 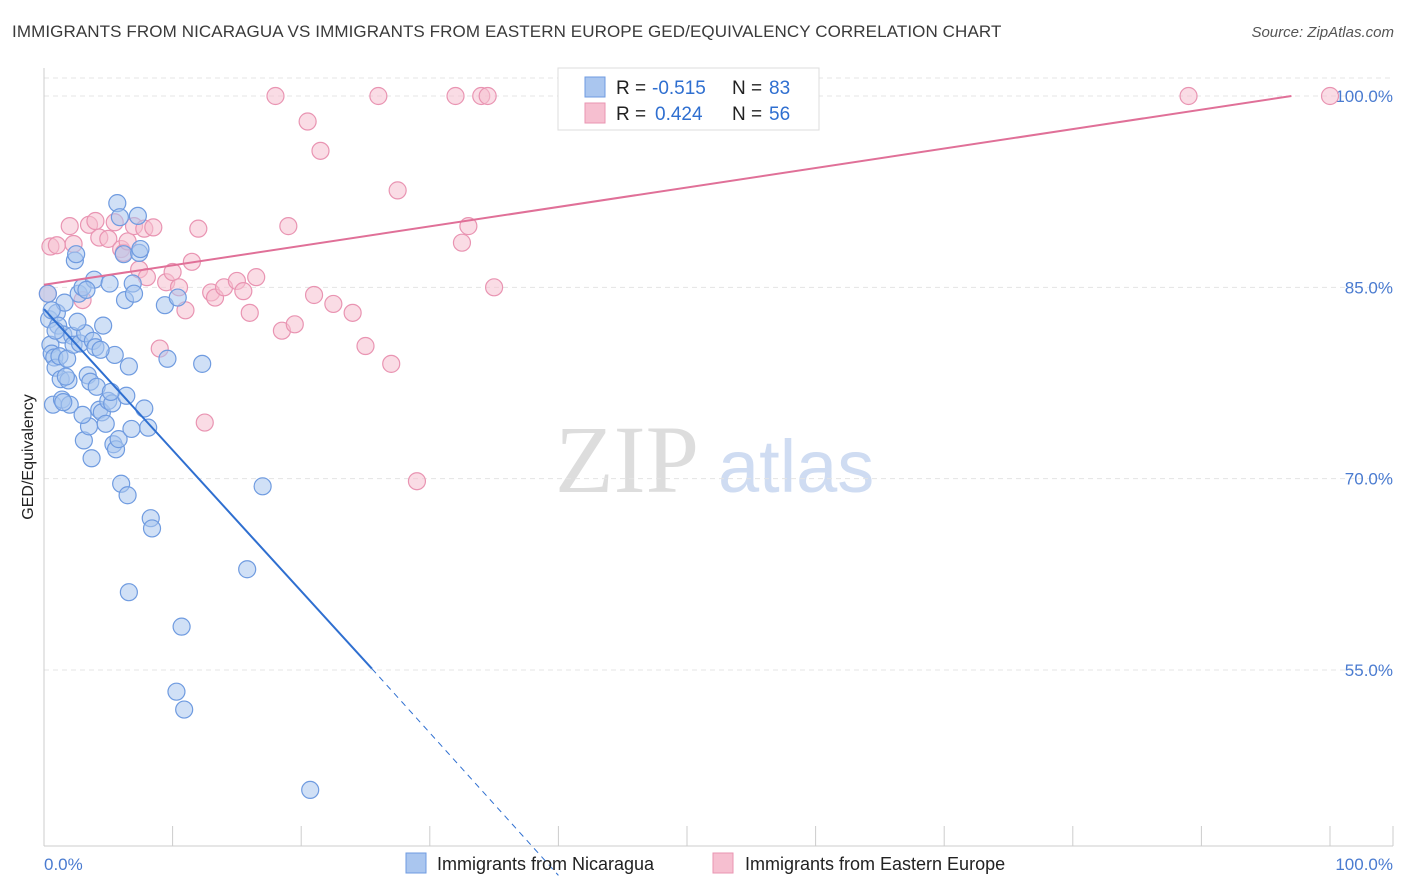 What do you see at coordinates (1369, 670) in the screenshot?
I see `y-tick-label: 55.0%` at bounding box center [1369, 670].